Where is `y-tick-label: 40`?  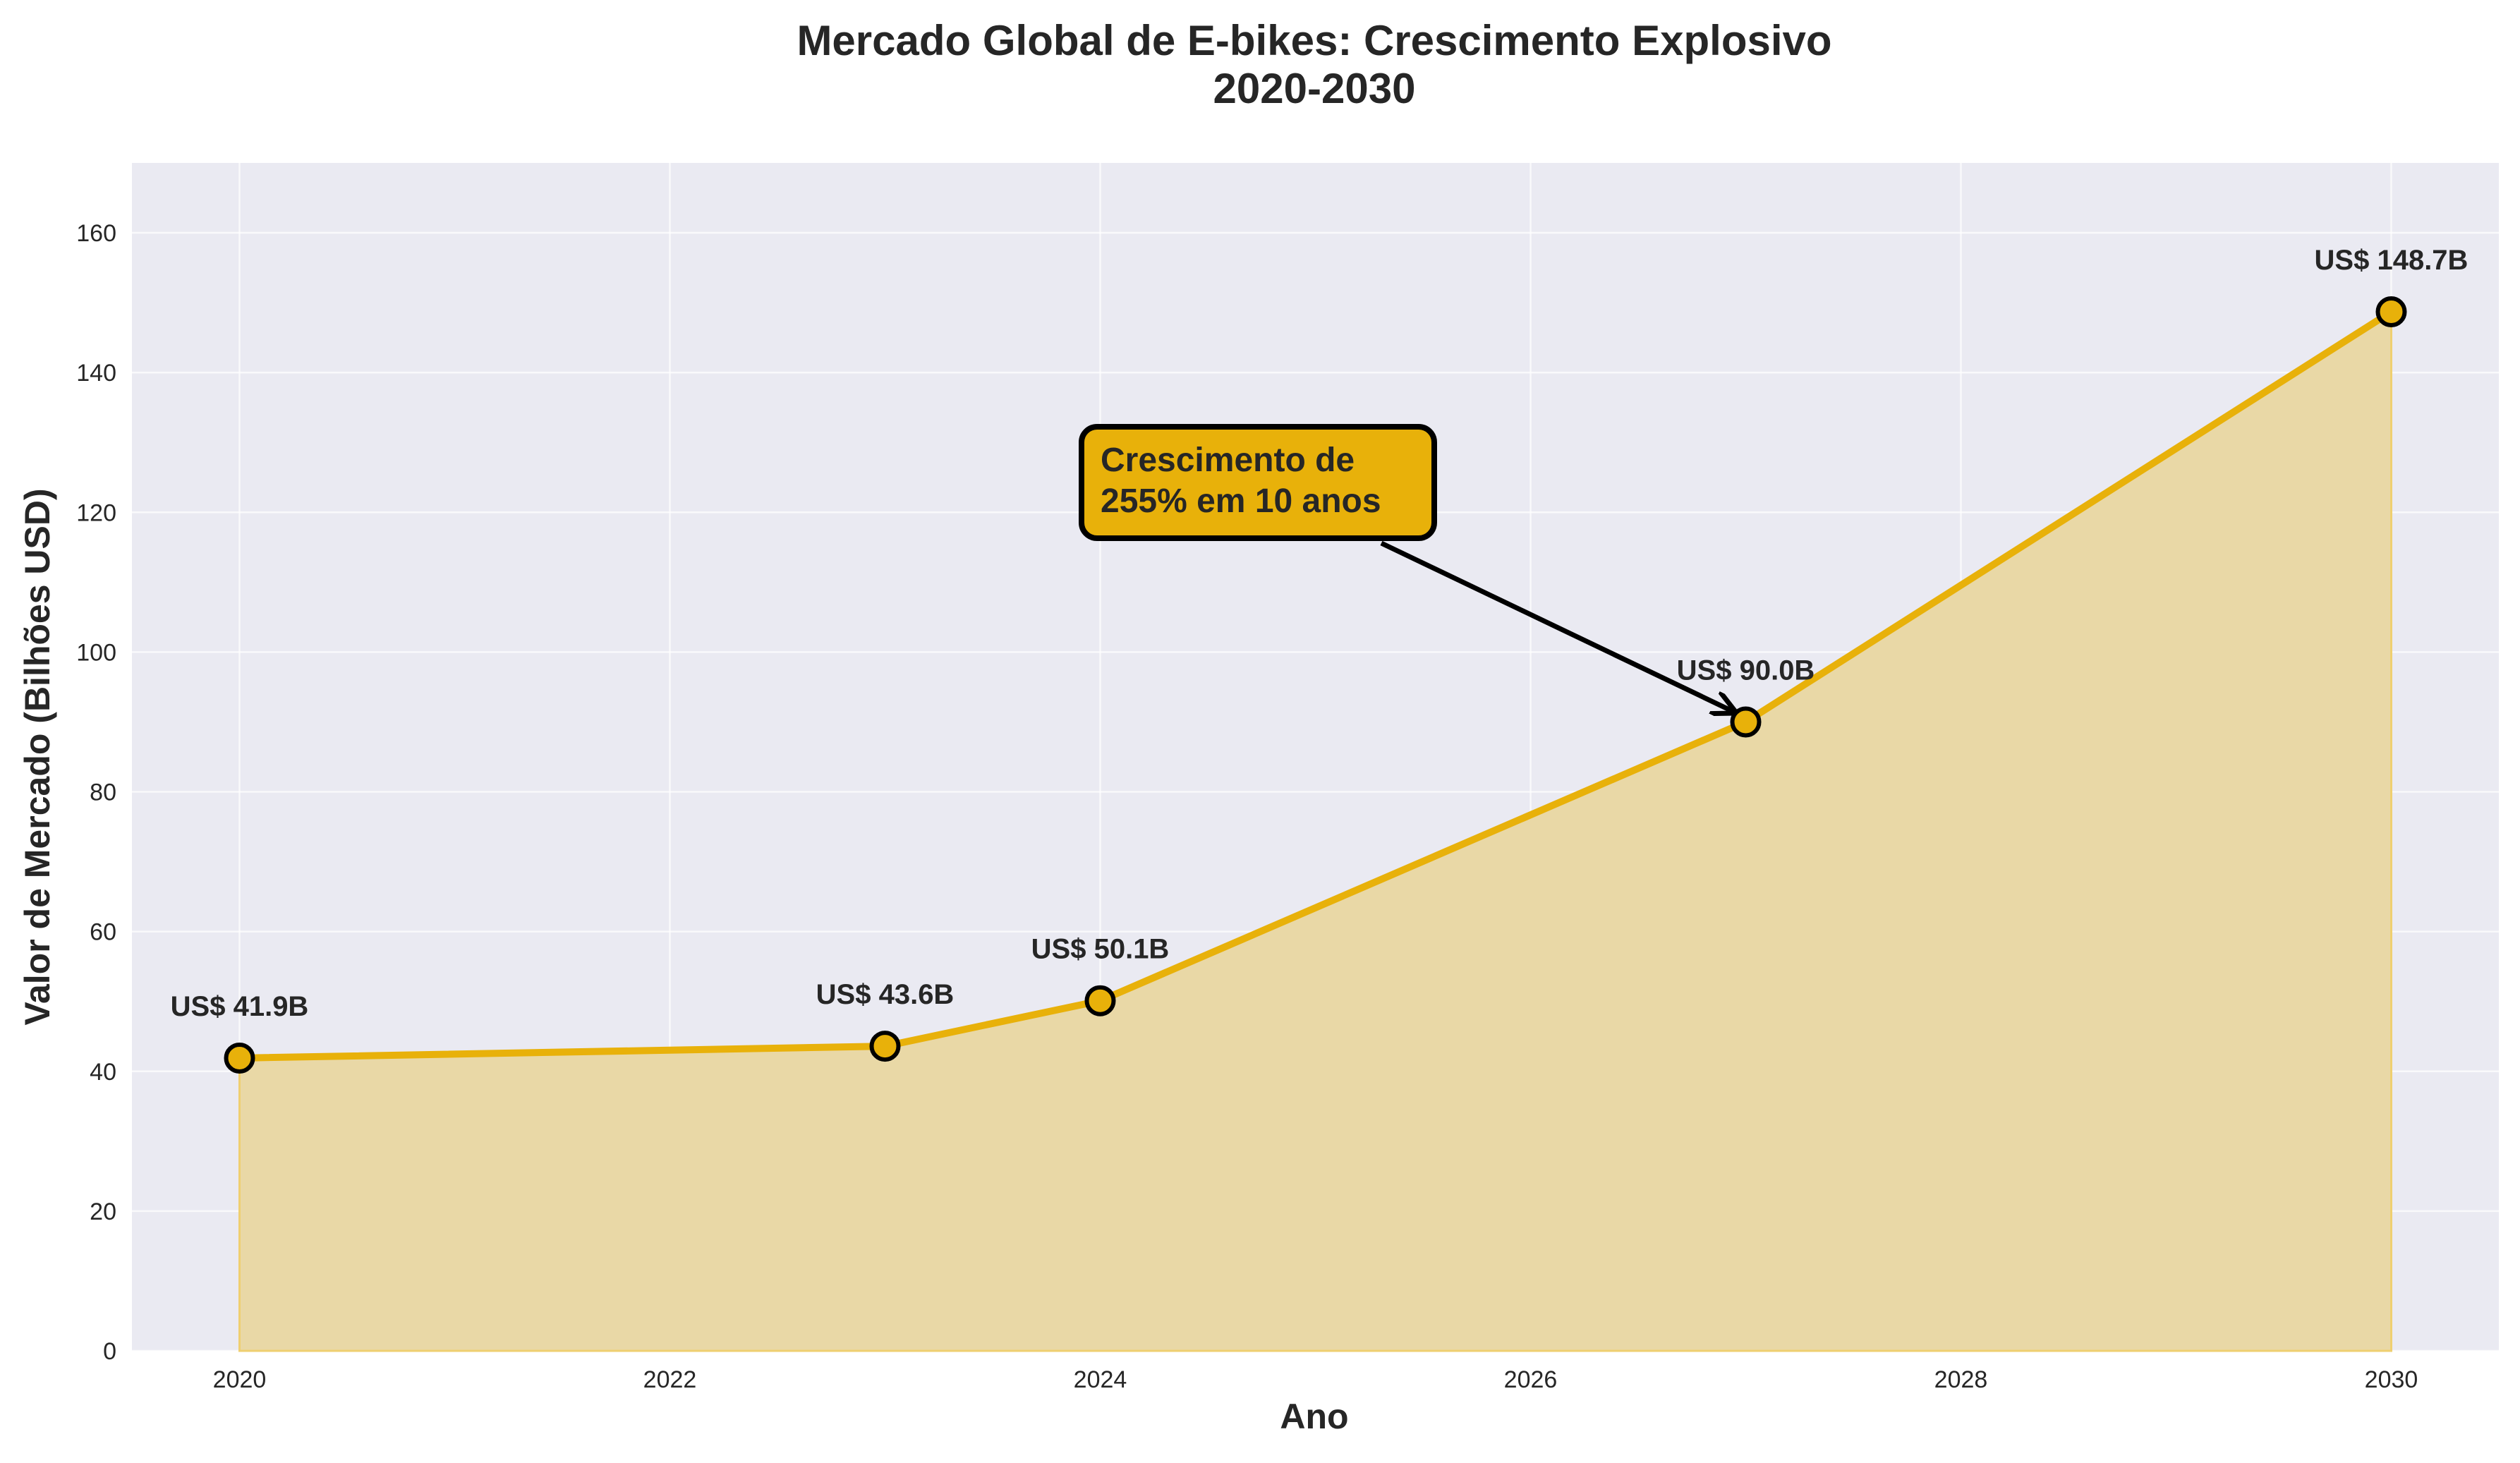
y-tick-label: 40 is located at coordinates (103, 1072).